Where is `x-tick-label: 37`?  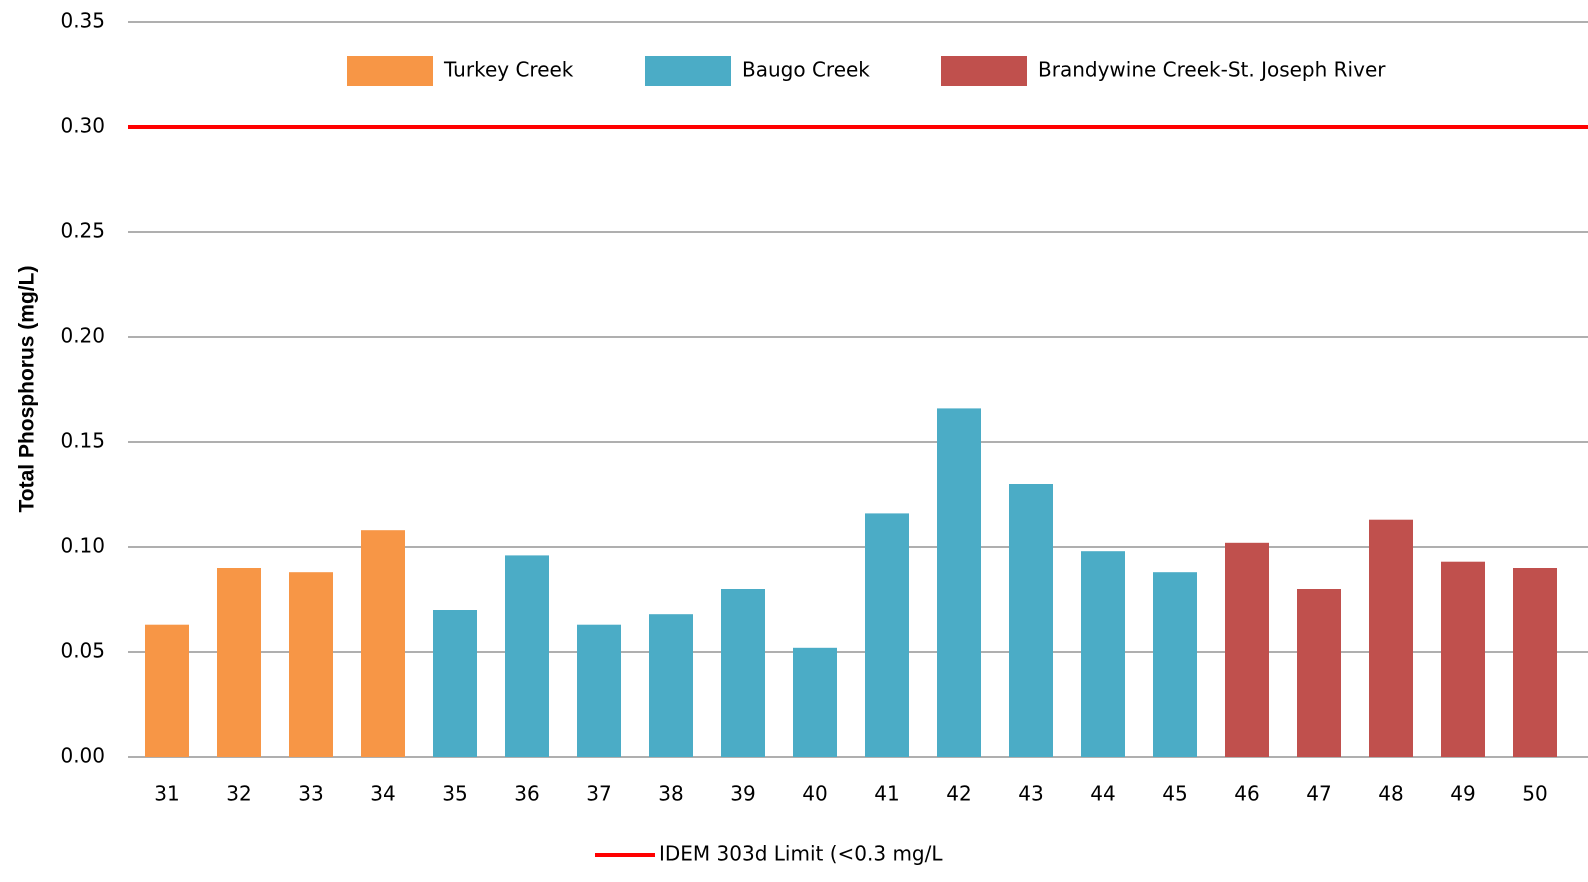
x-tick-label: 37 is located at coordinates (598, 794).